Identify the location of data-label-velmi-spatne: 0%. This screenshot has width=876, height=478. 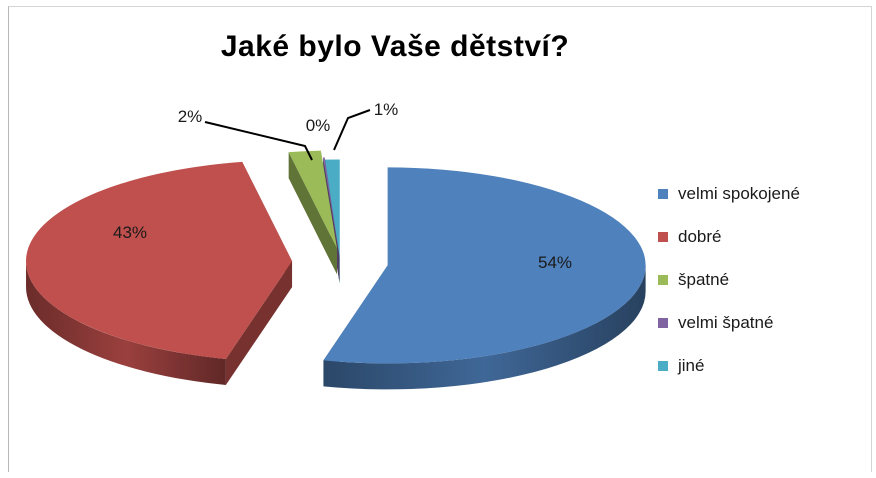
(318, 125).